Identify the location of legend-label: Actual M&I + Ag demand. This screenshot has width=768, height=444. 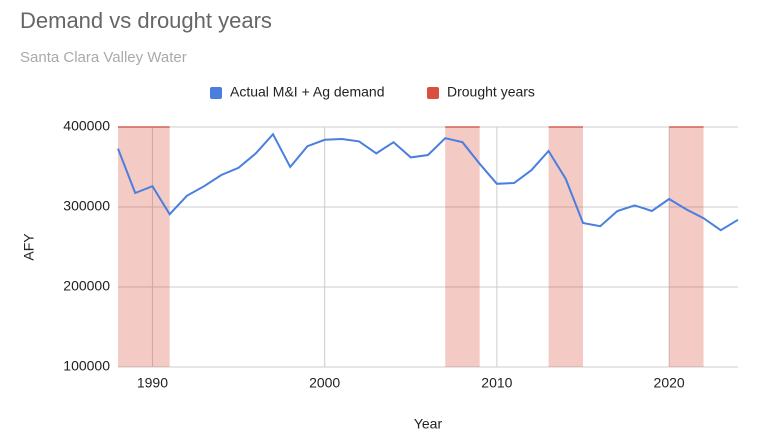
(307, 92).